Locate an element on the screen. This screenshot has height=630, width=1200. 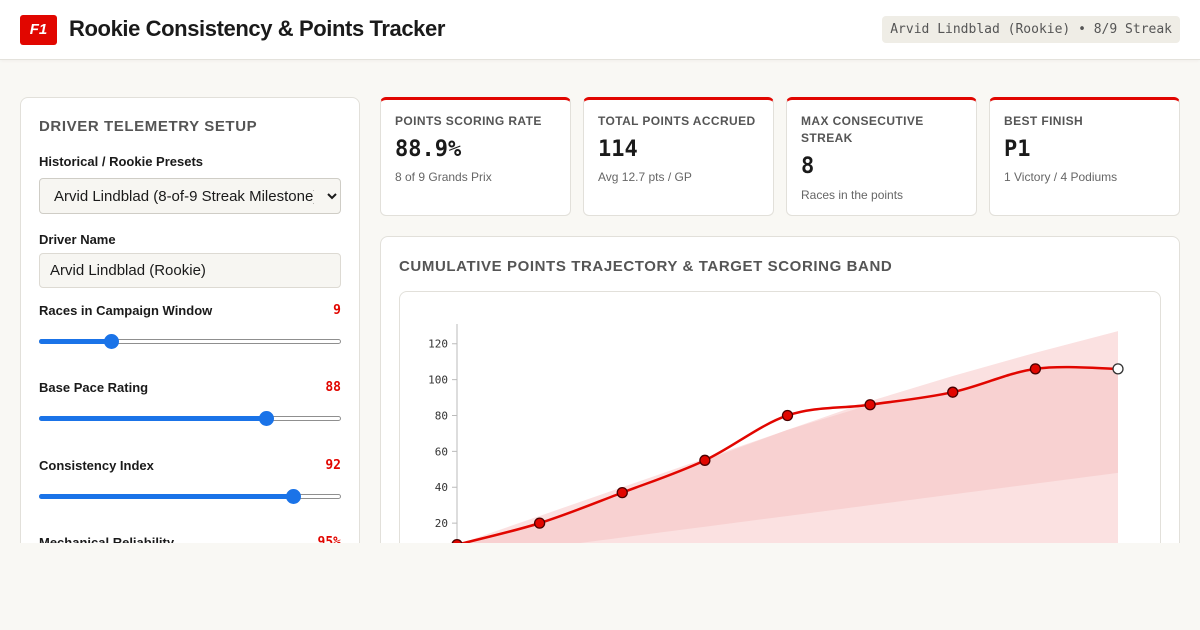
base-pace-slider is located at coordinates (190, 418).